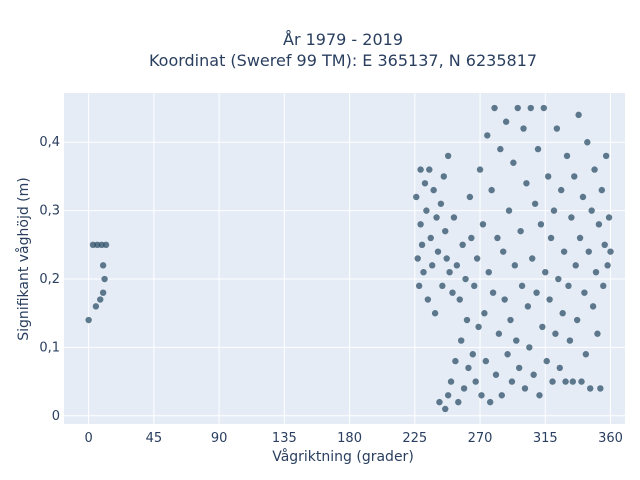 The image size is (640, 480). I want to click on y-tick-label: 0,1, so click(49, 347).